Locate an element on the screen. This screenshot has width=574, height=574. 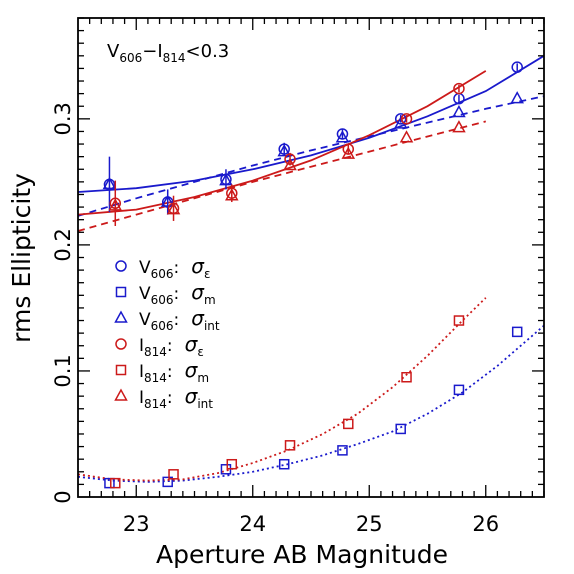
legend-label-V606-triangle: V606: σint is located at coordinates (179, 319).